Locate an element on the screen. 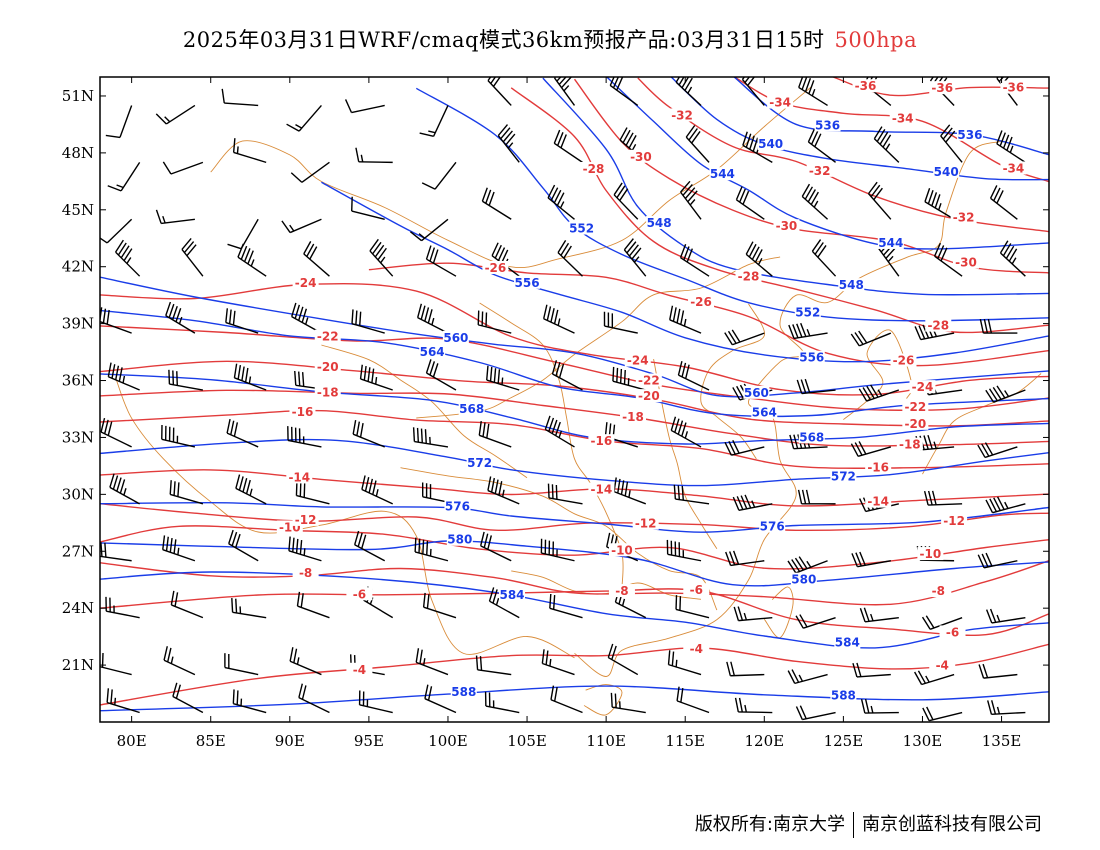 This screenshot has width=1100, height=850. temperature-label: -6 is located at coordinates (696, 590).